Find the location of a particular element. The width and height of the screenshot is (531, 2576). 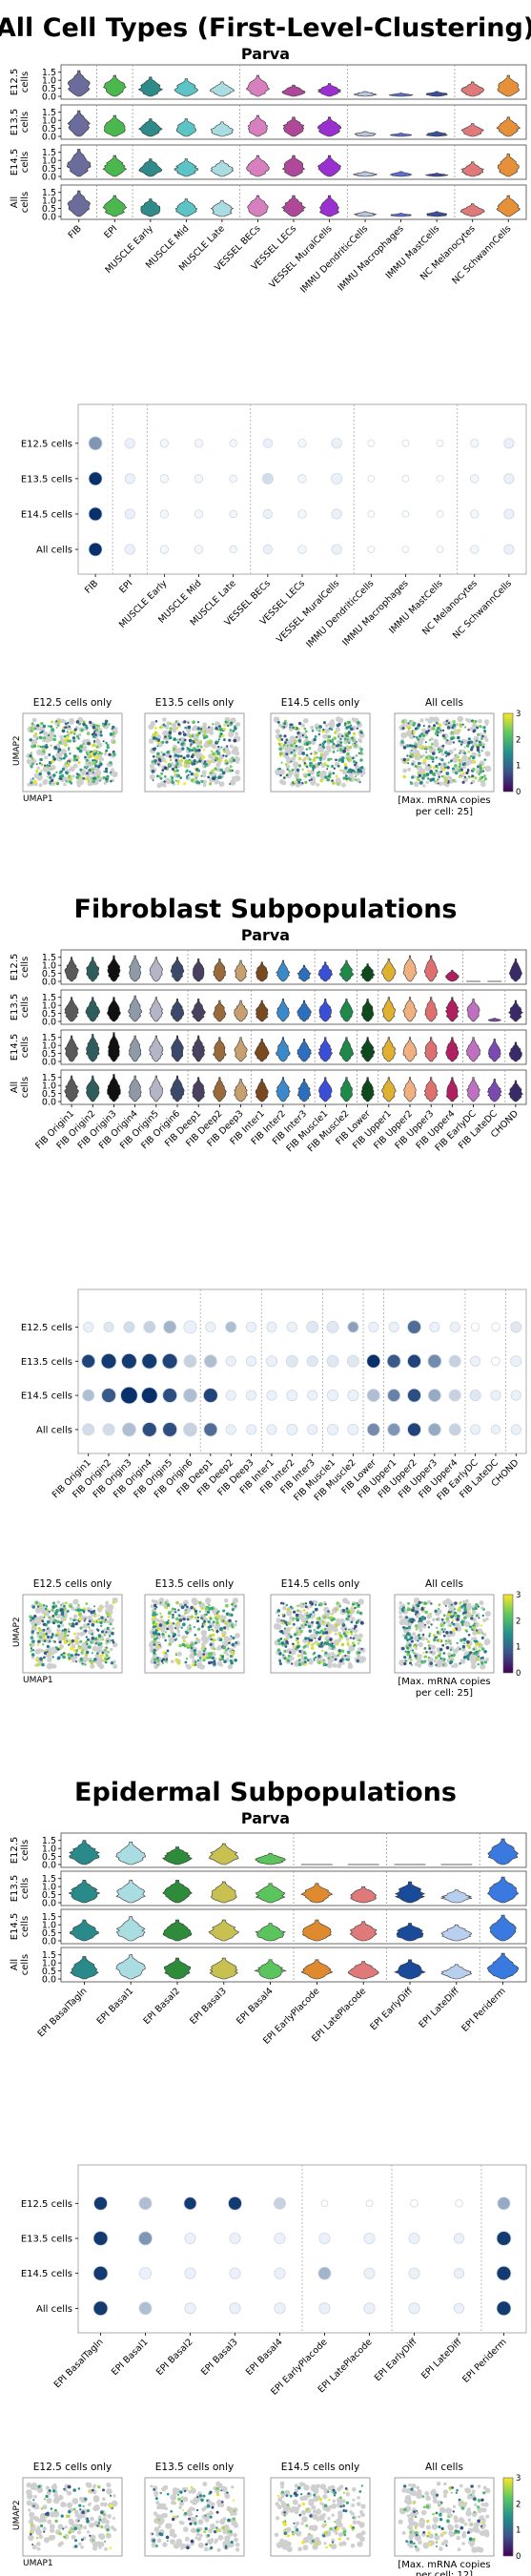

violin-ytick-label: 1.5 is located at coordinates (49, 1879).